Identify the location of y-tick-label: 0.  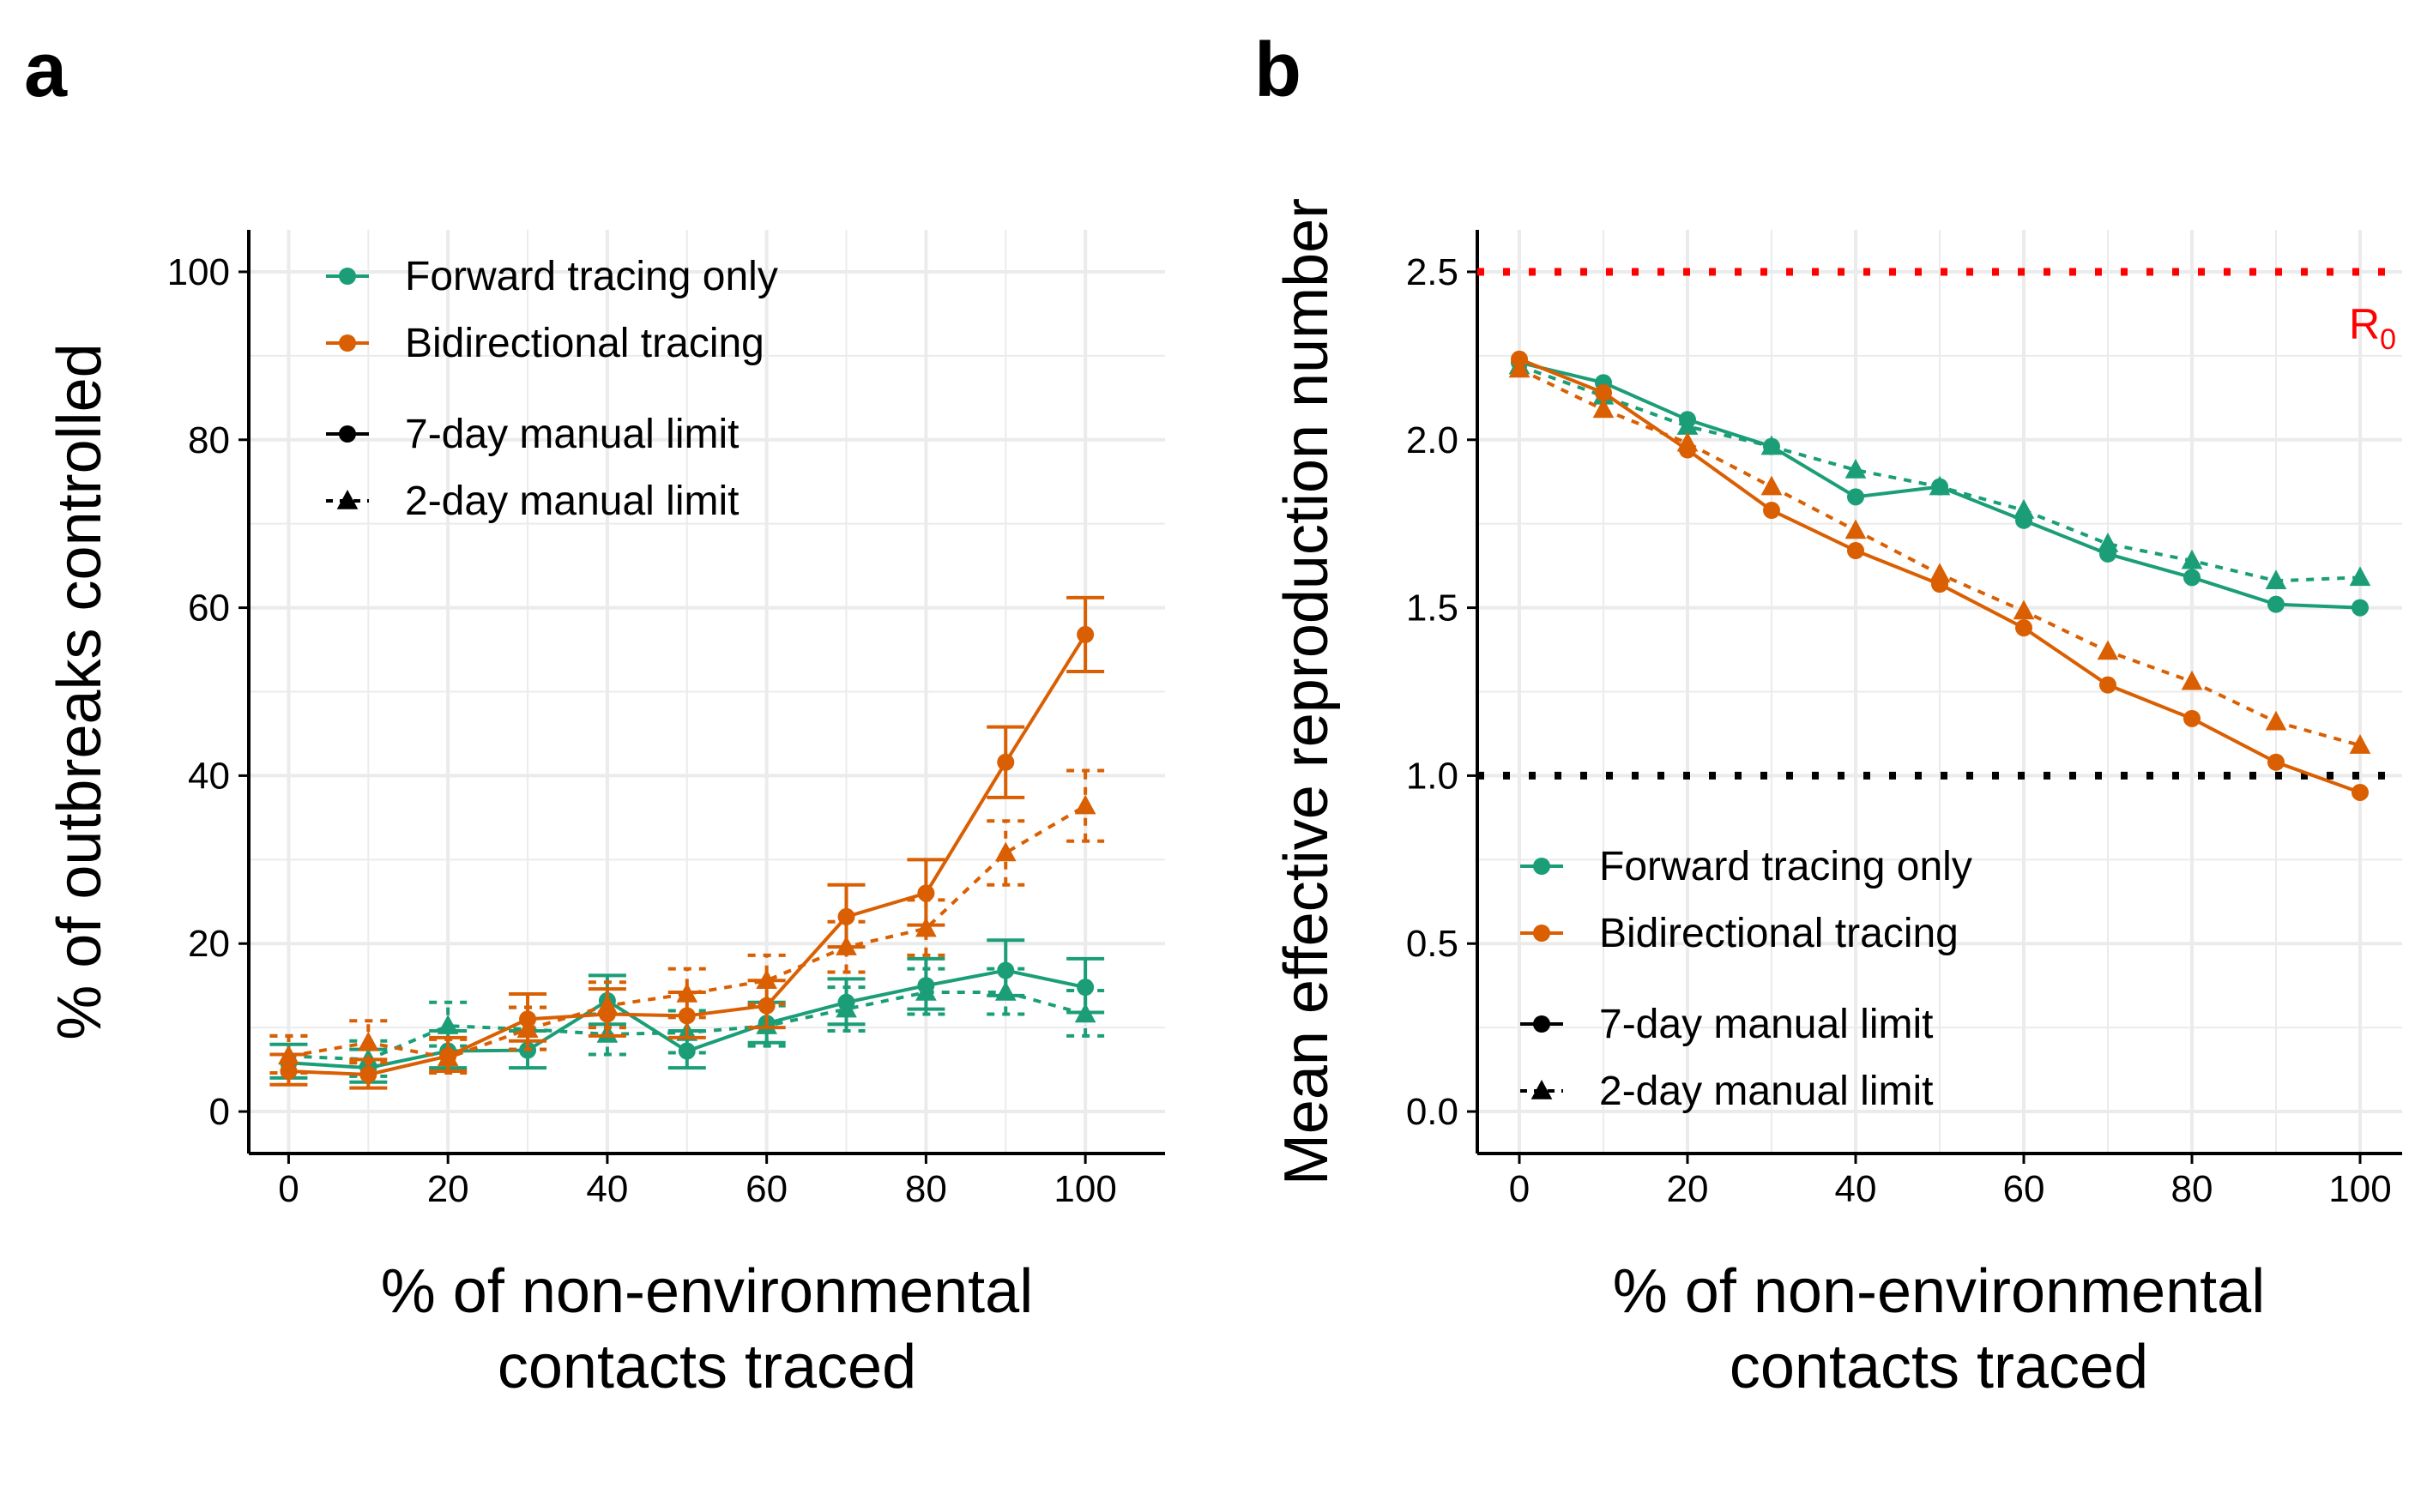
(220, 1112).